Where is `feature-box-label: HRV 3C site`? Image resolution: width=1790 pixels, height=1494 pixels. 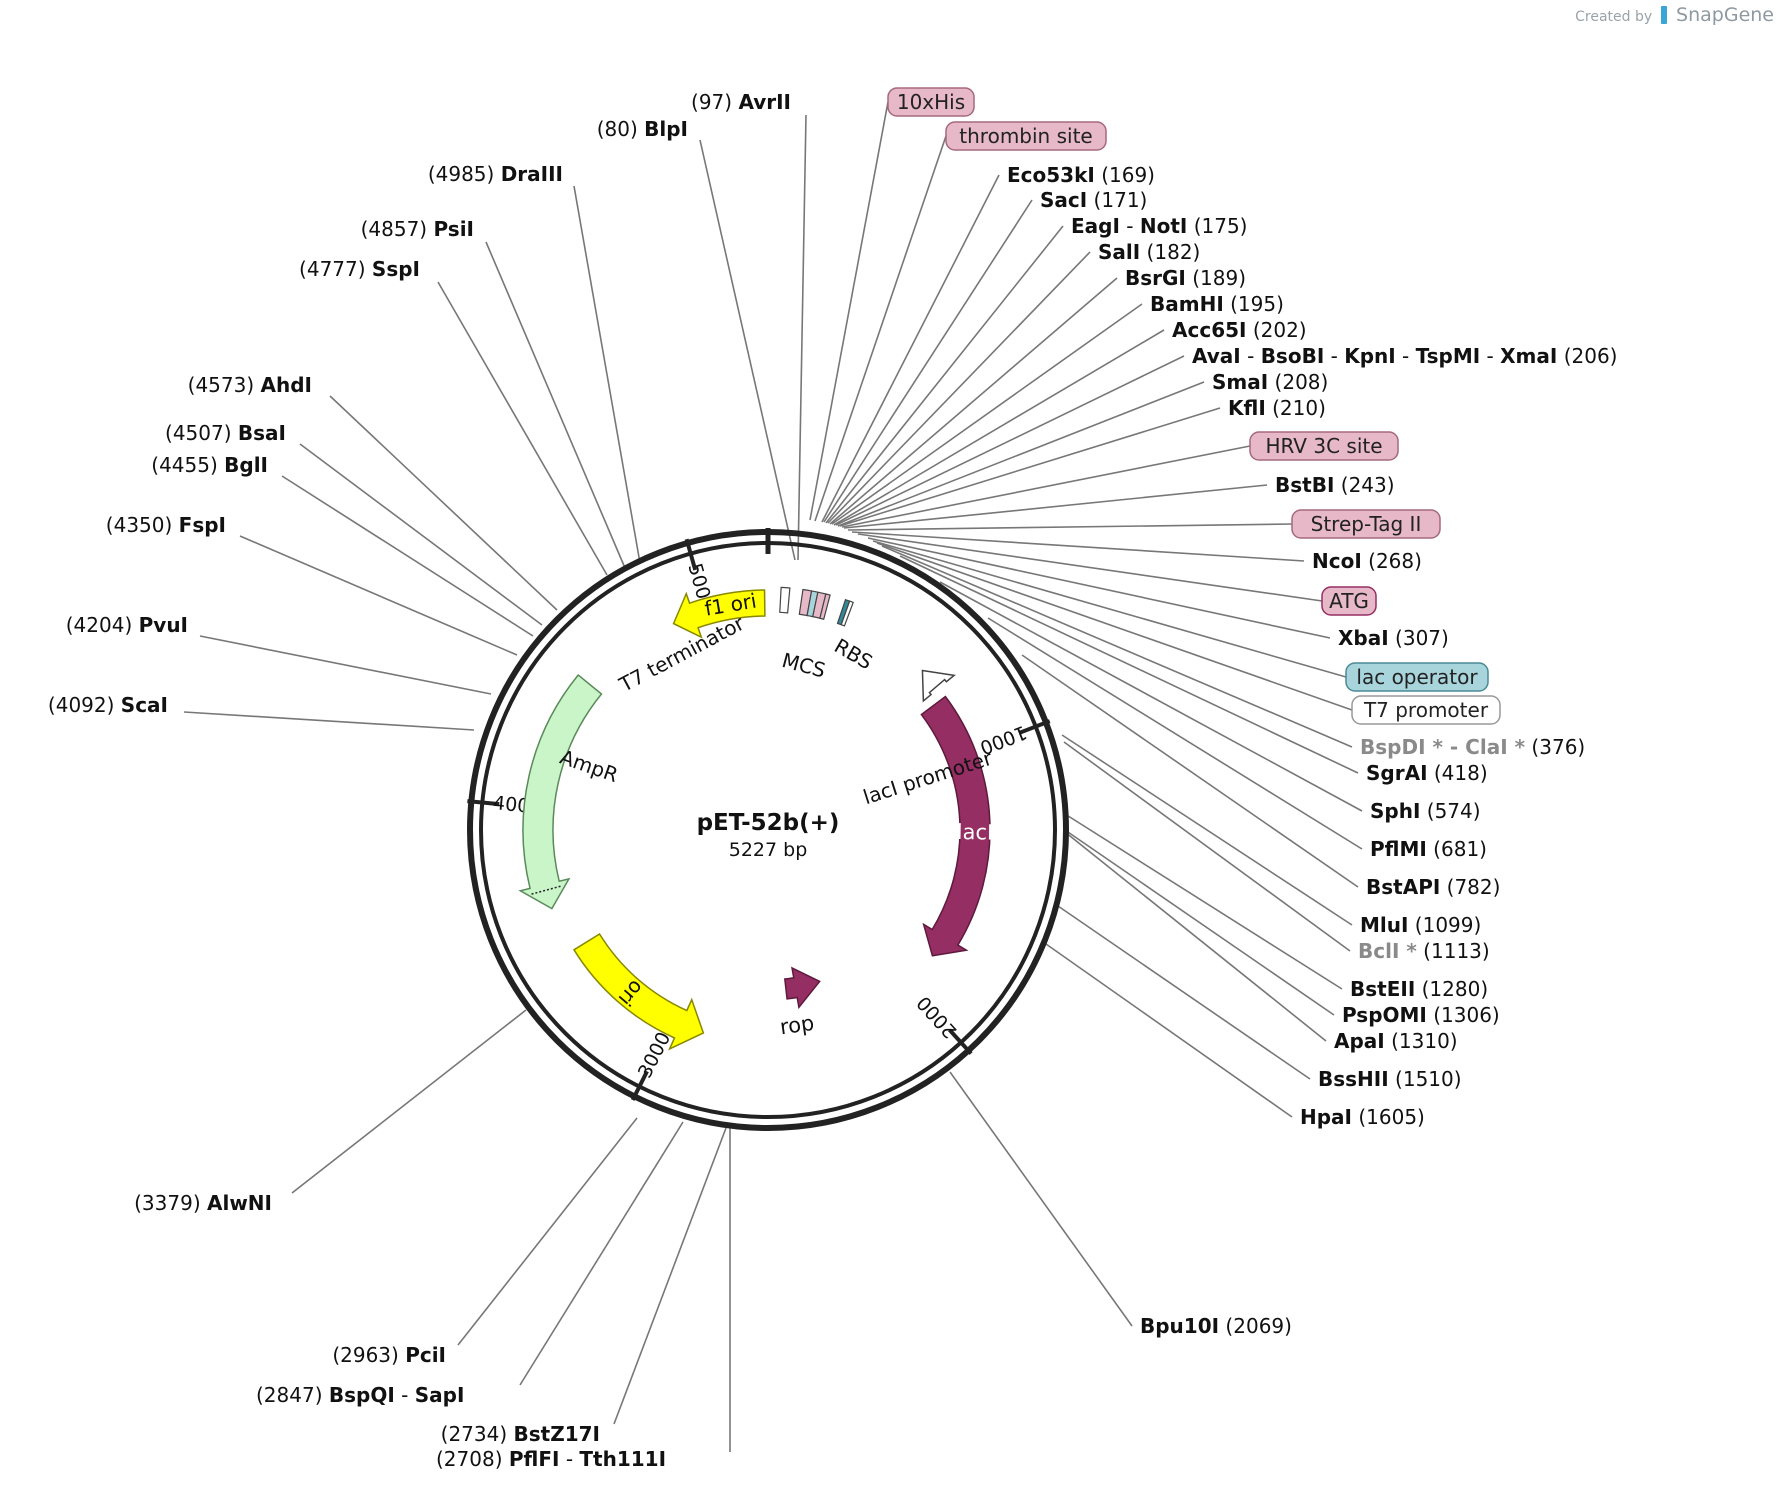
feature-box-label: HRV 3C site is located at coordinates (1323, 446).